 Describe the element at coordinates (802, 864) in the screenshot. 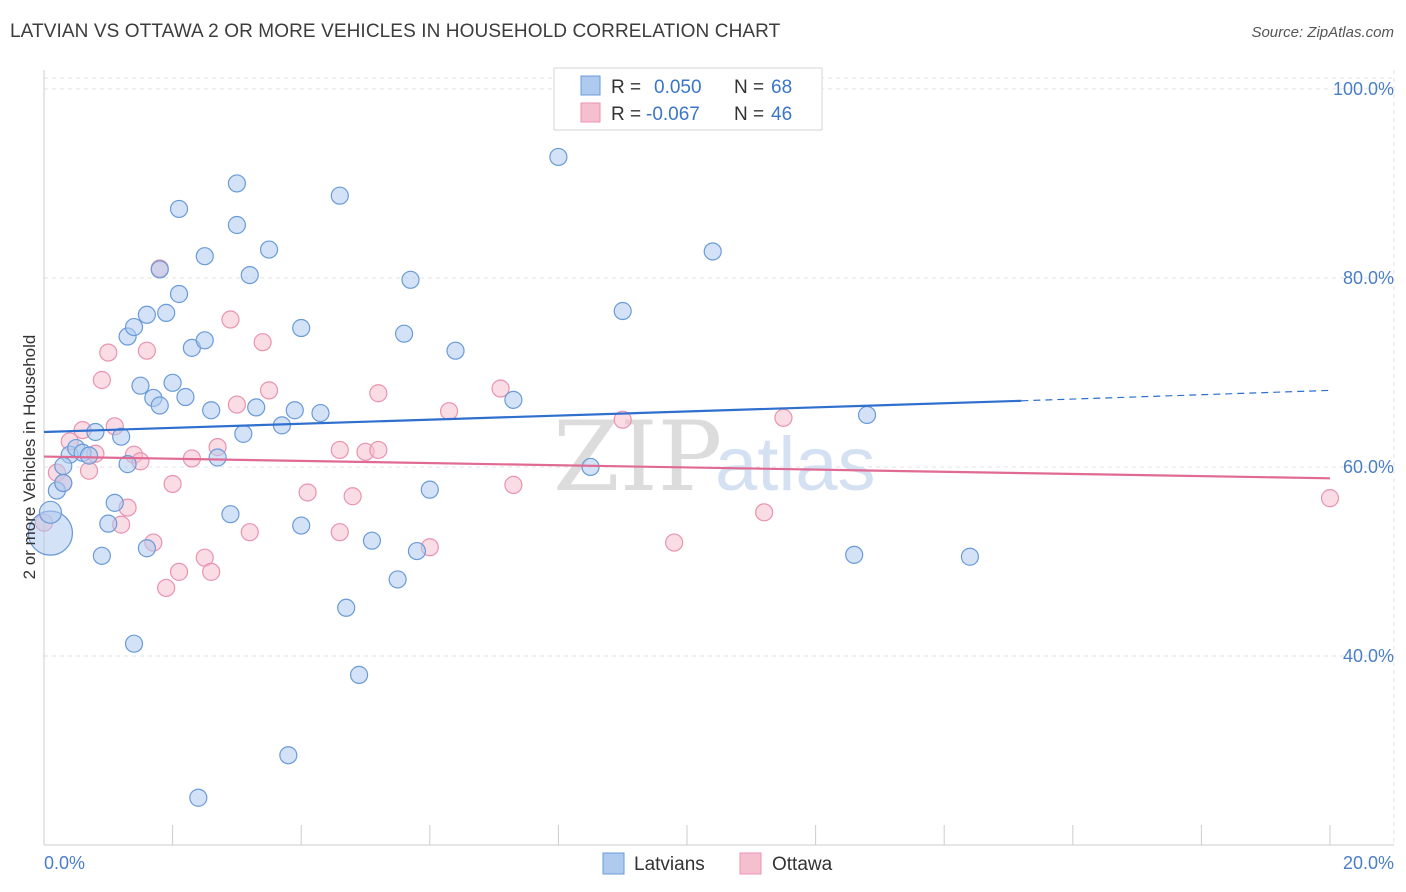

I see `bottom-legend-label-ottawa: Ottawa` at that location.